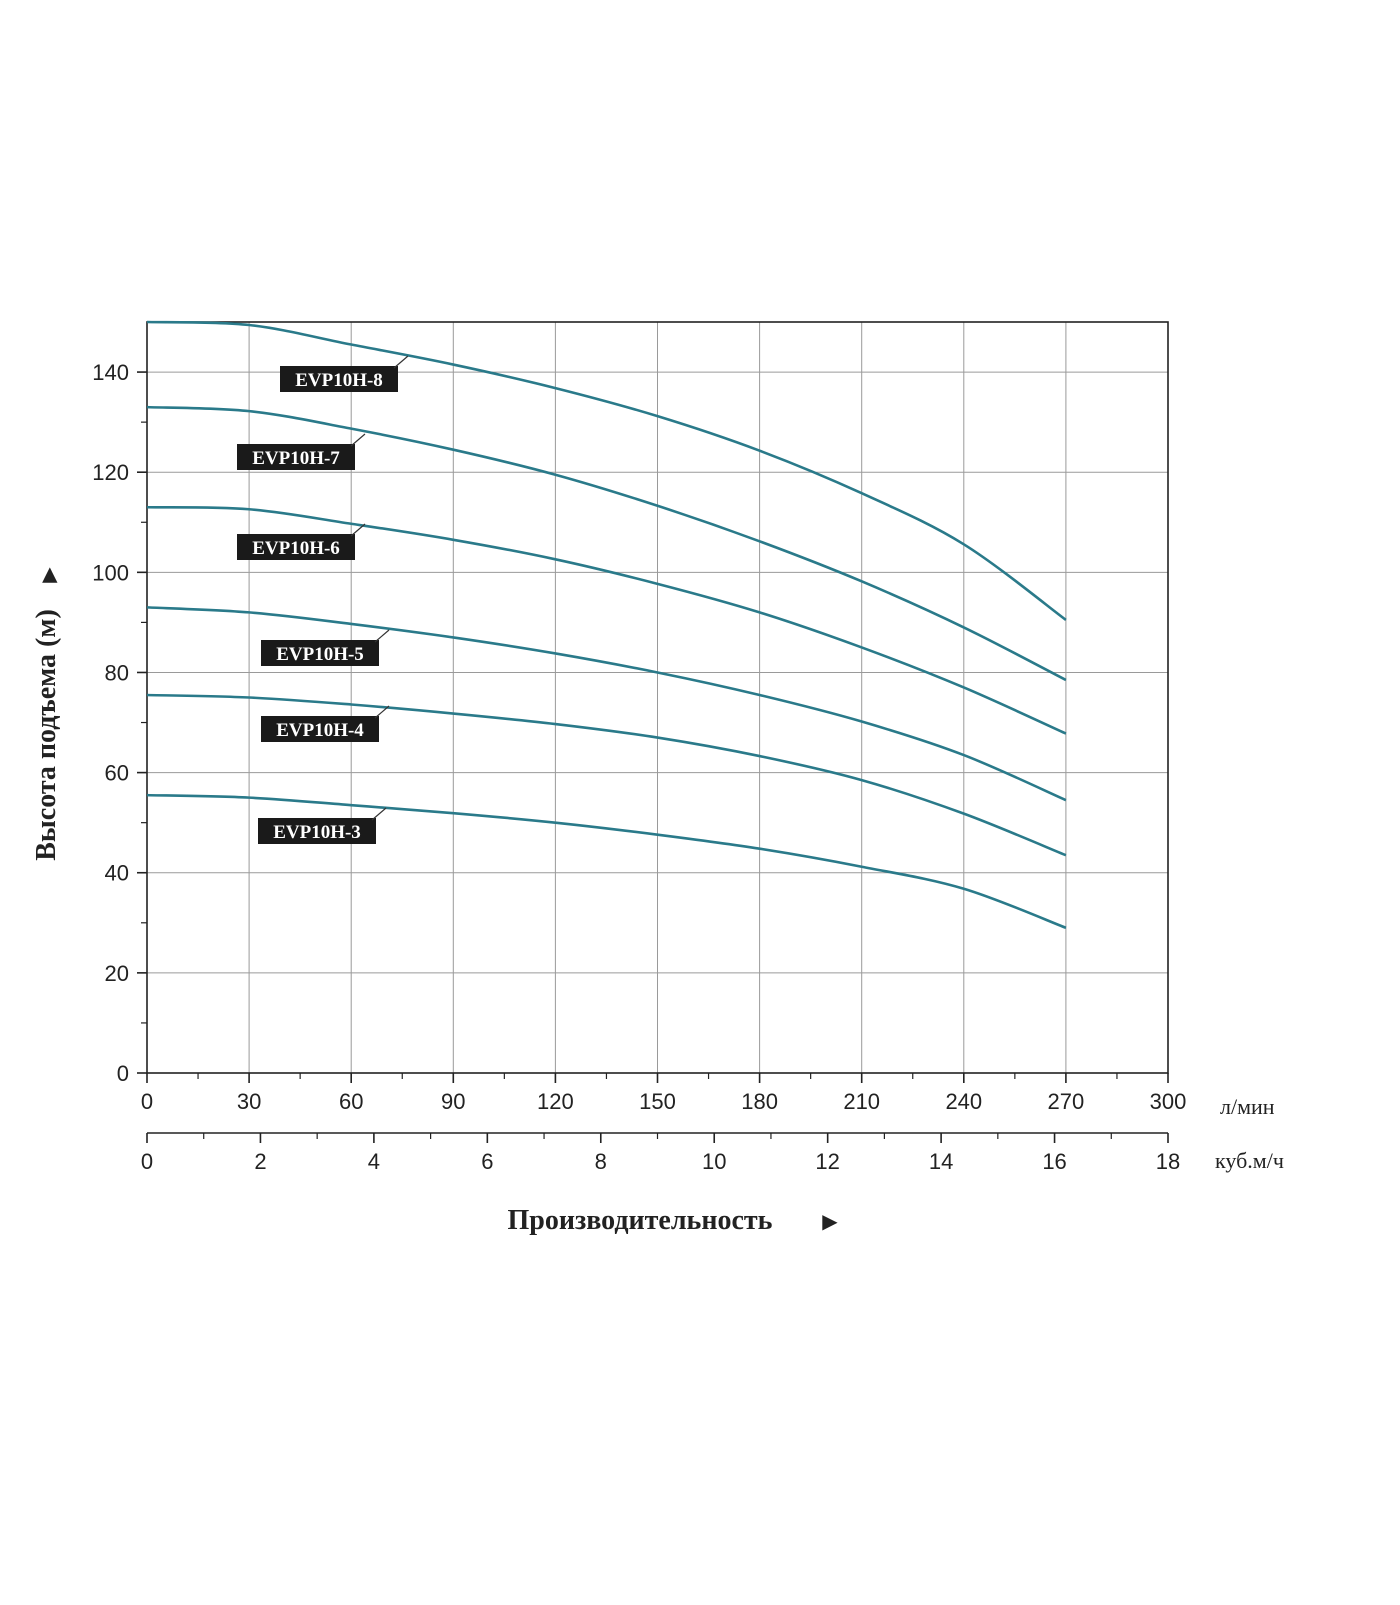 The height and width of the screenshot is (1605, 1400). Describe the element at coordinates (830, 1222) in the screenshot. I see `x-axis-arrow: ▶` at that location.